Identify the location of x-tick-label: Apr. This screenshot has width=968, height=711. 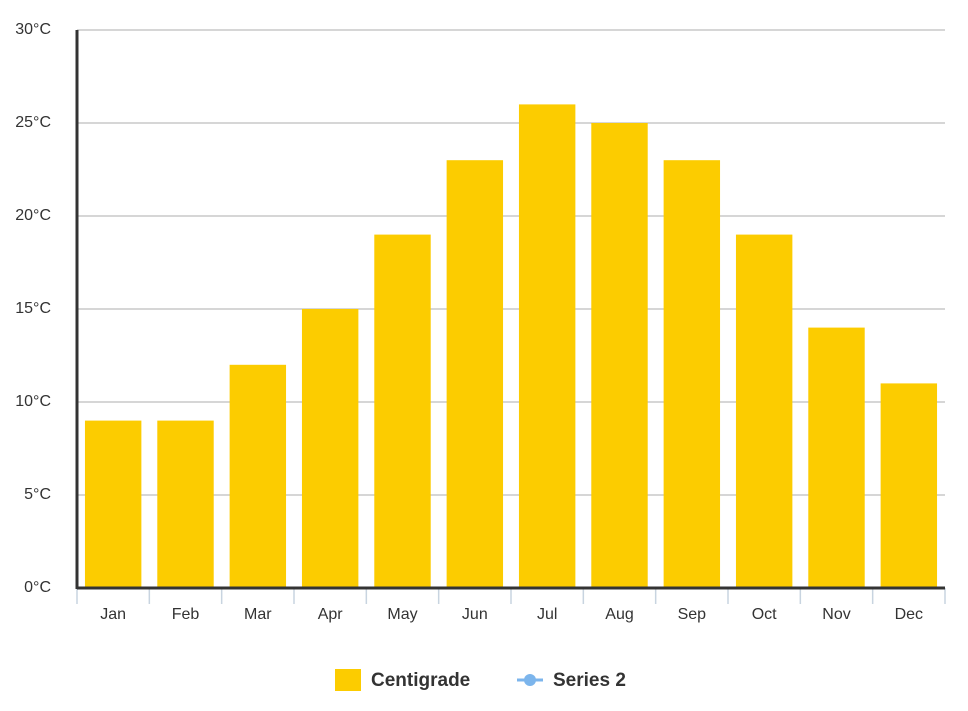
(331, 614).